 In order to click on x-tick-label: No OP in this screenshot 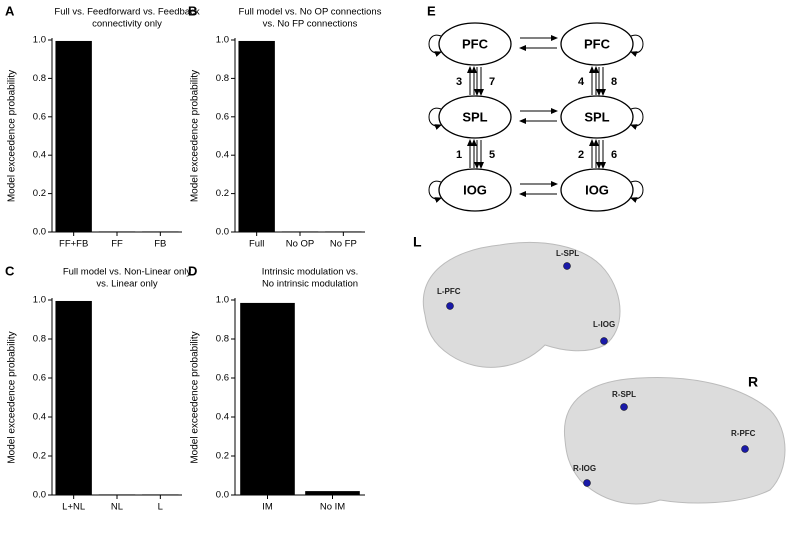, I will do `click(300, 244)`.